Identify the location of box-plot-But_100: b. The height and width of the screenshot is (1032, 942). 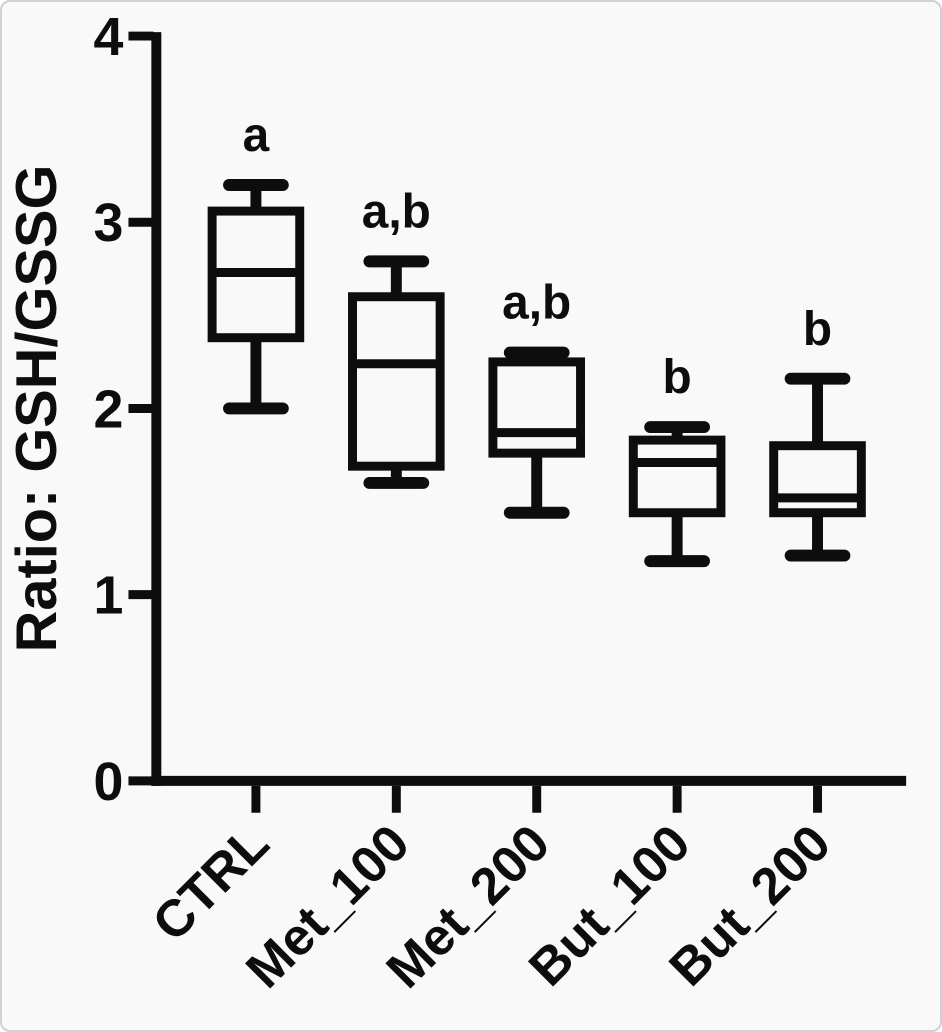
(677, 459).